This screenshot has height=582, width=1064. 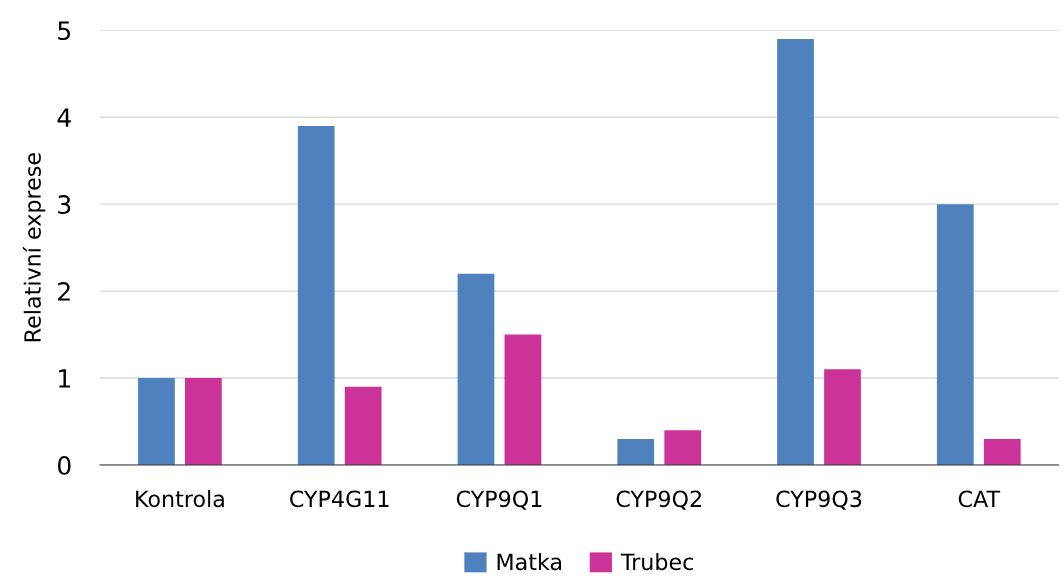 I want to click on y-tick-label: 0, so click(x=64, y=465).